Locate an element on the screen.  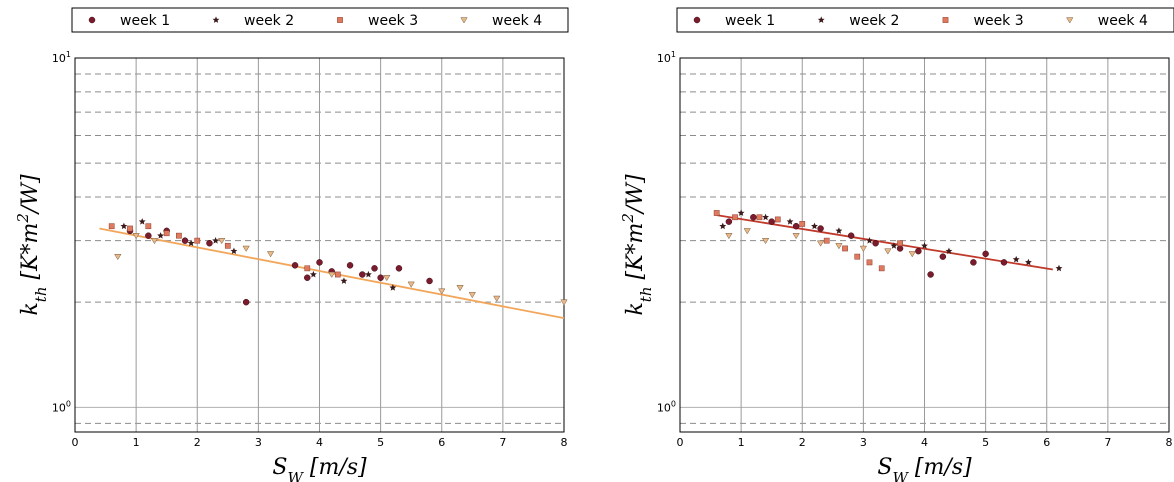
x-tick-label: 0 is located at coordinates (680, 442).